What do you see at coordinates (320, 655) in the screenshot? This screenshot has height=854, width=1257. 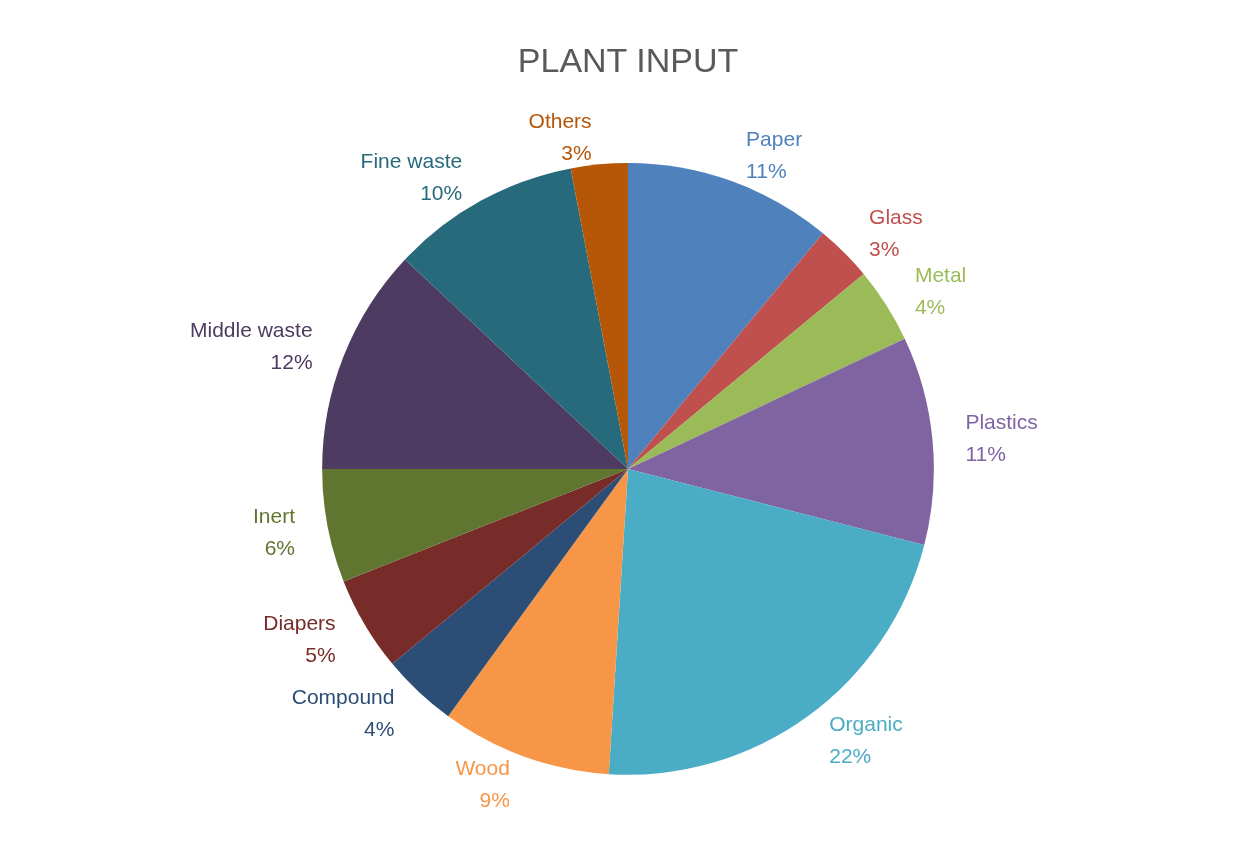 I see `data-label: 5%` at bounding box center [320, 655].